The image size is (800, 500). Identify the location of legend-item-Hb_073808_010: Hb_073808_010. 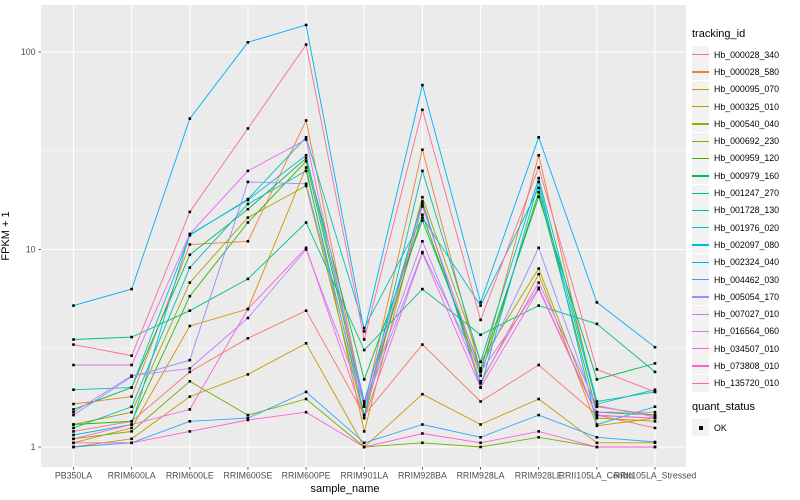
(746, 366).